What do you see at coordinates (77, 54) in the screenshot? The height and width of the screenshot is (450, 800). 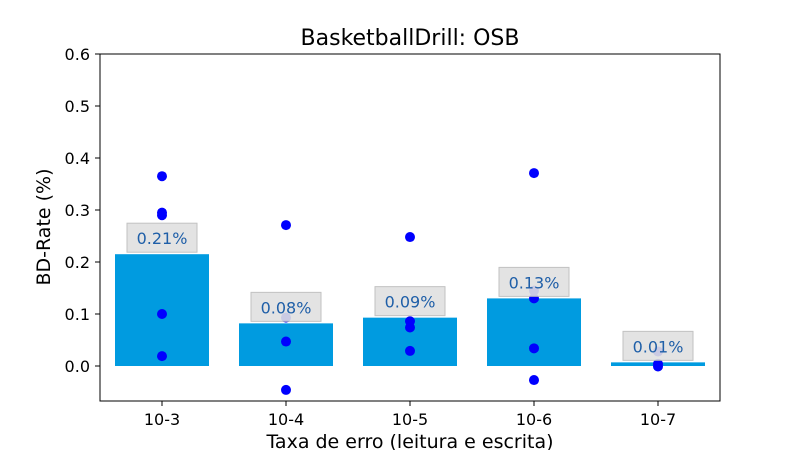 I see `y-tick-label-0.6: 0.6` at bounding box center [77, 54].